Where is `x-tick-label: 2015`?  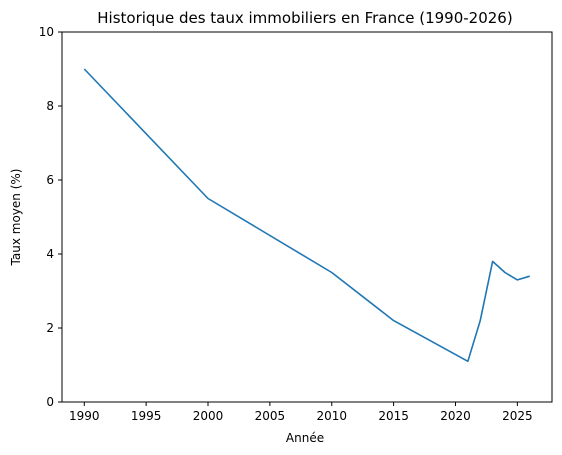
x-tick-label: 2015 is located at coordinates (393, 416).